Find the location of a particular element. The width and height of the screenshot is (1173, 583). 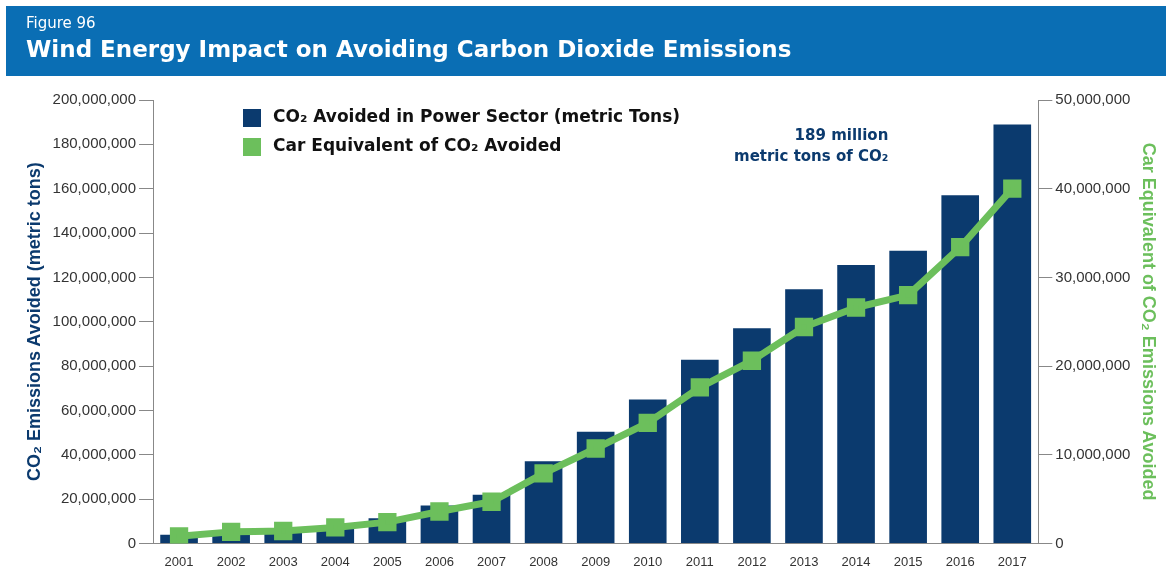

x-tick-label: 2013 is located at coordinates (804, 561).